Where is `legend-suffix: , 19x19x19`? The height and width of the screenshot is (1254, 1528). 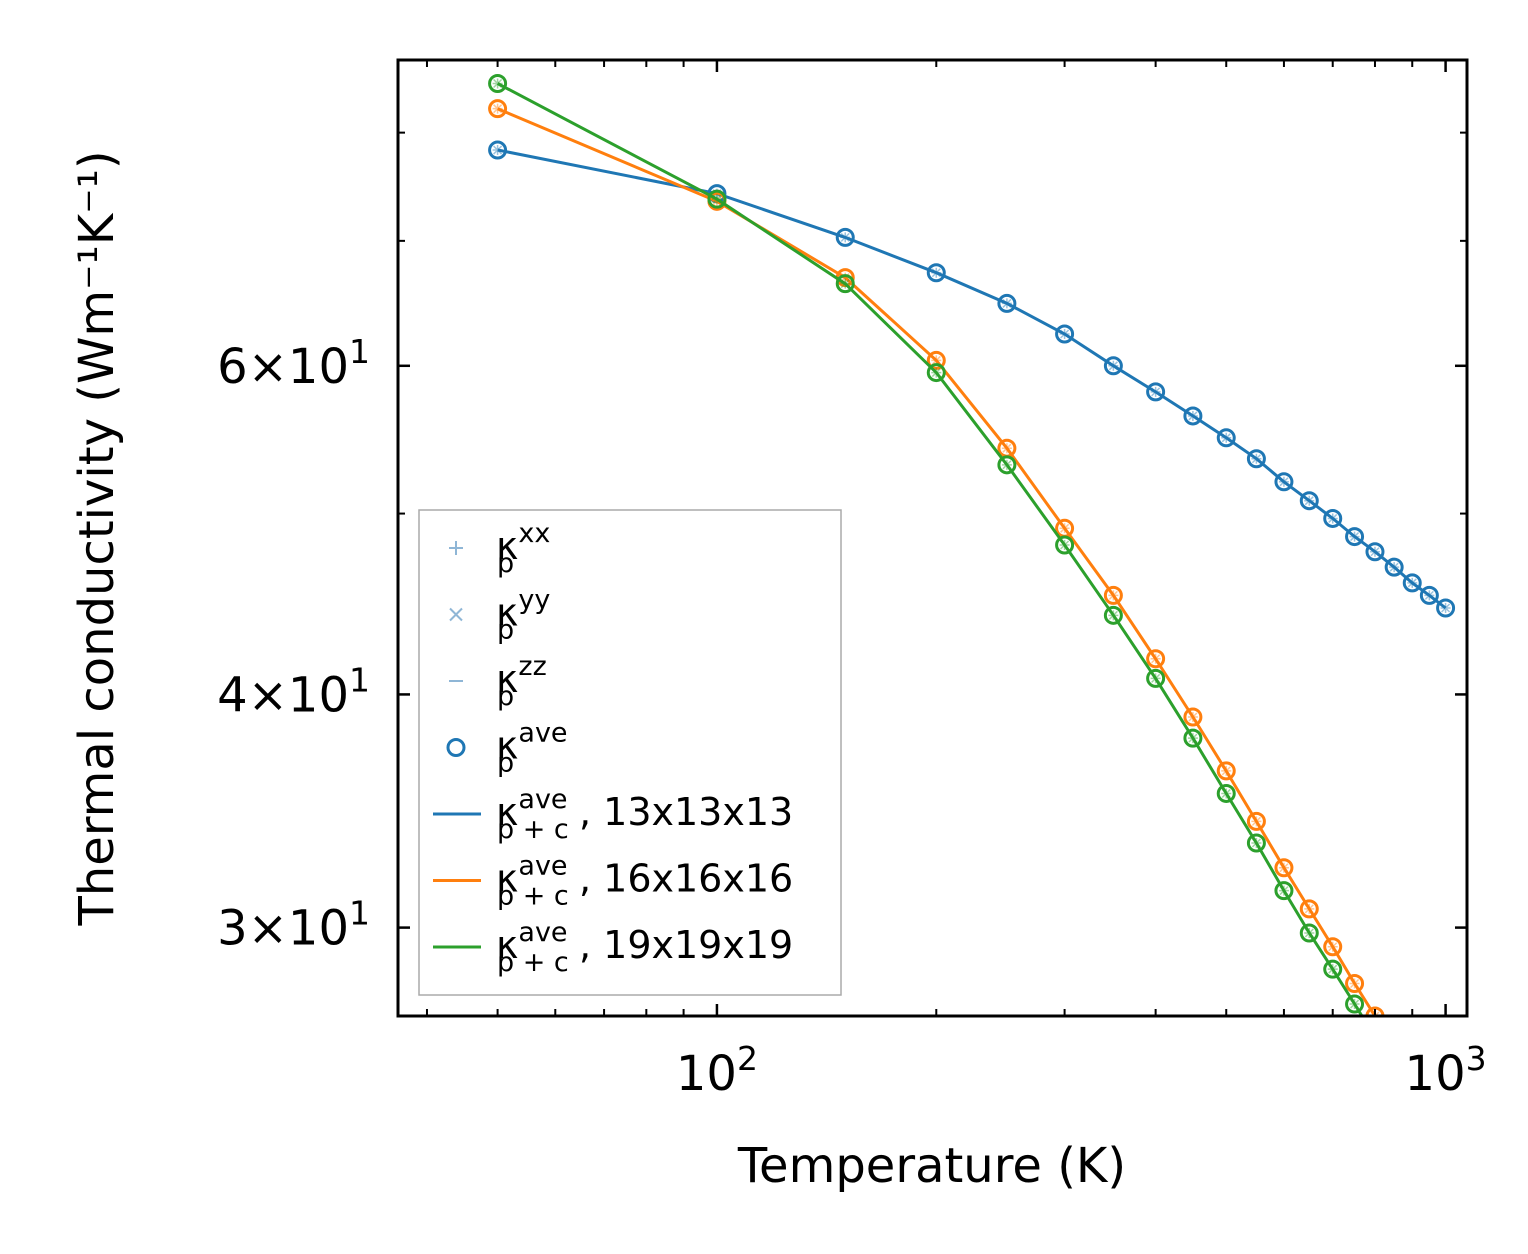 legend-suffix: , 19x19x19 is located at coordinates (686, 945).